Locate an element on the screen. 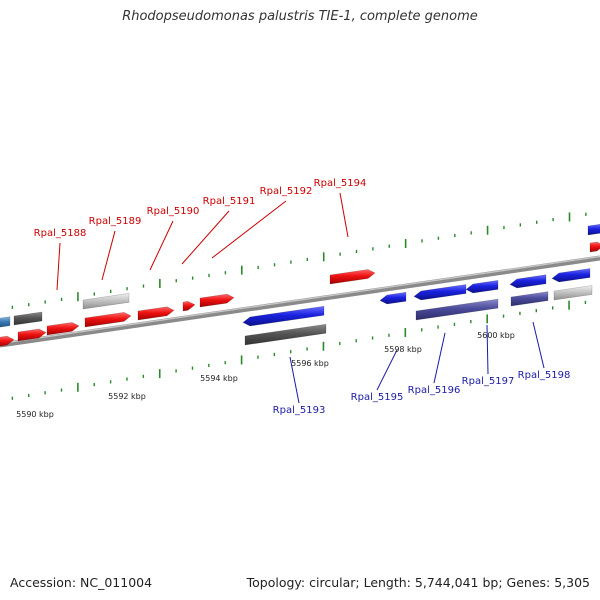 This screenshot has width=600, height=600. scale-label: 5598 kbp is located at coordinates (403, 349).